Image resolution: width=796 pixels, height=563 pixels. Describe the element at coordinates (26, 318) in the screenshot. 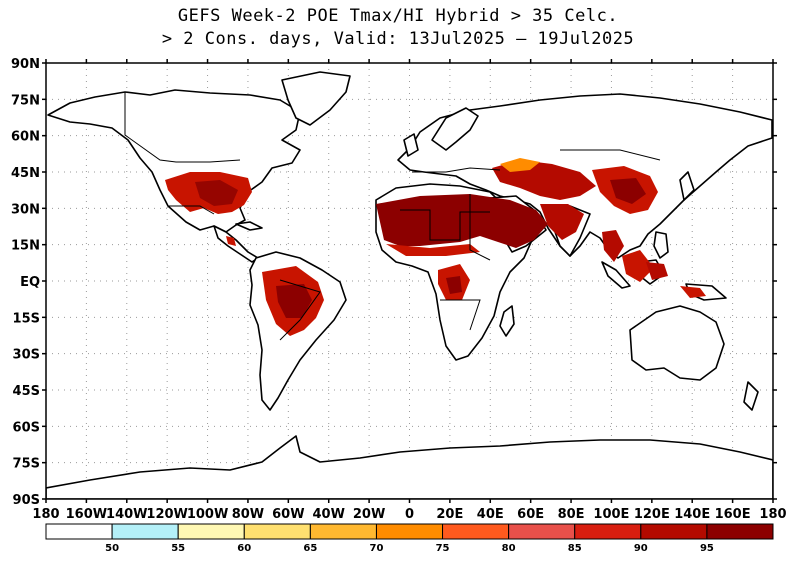

I see `lat-label: 15S` at that location.